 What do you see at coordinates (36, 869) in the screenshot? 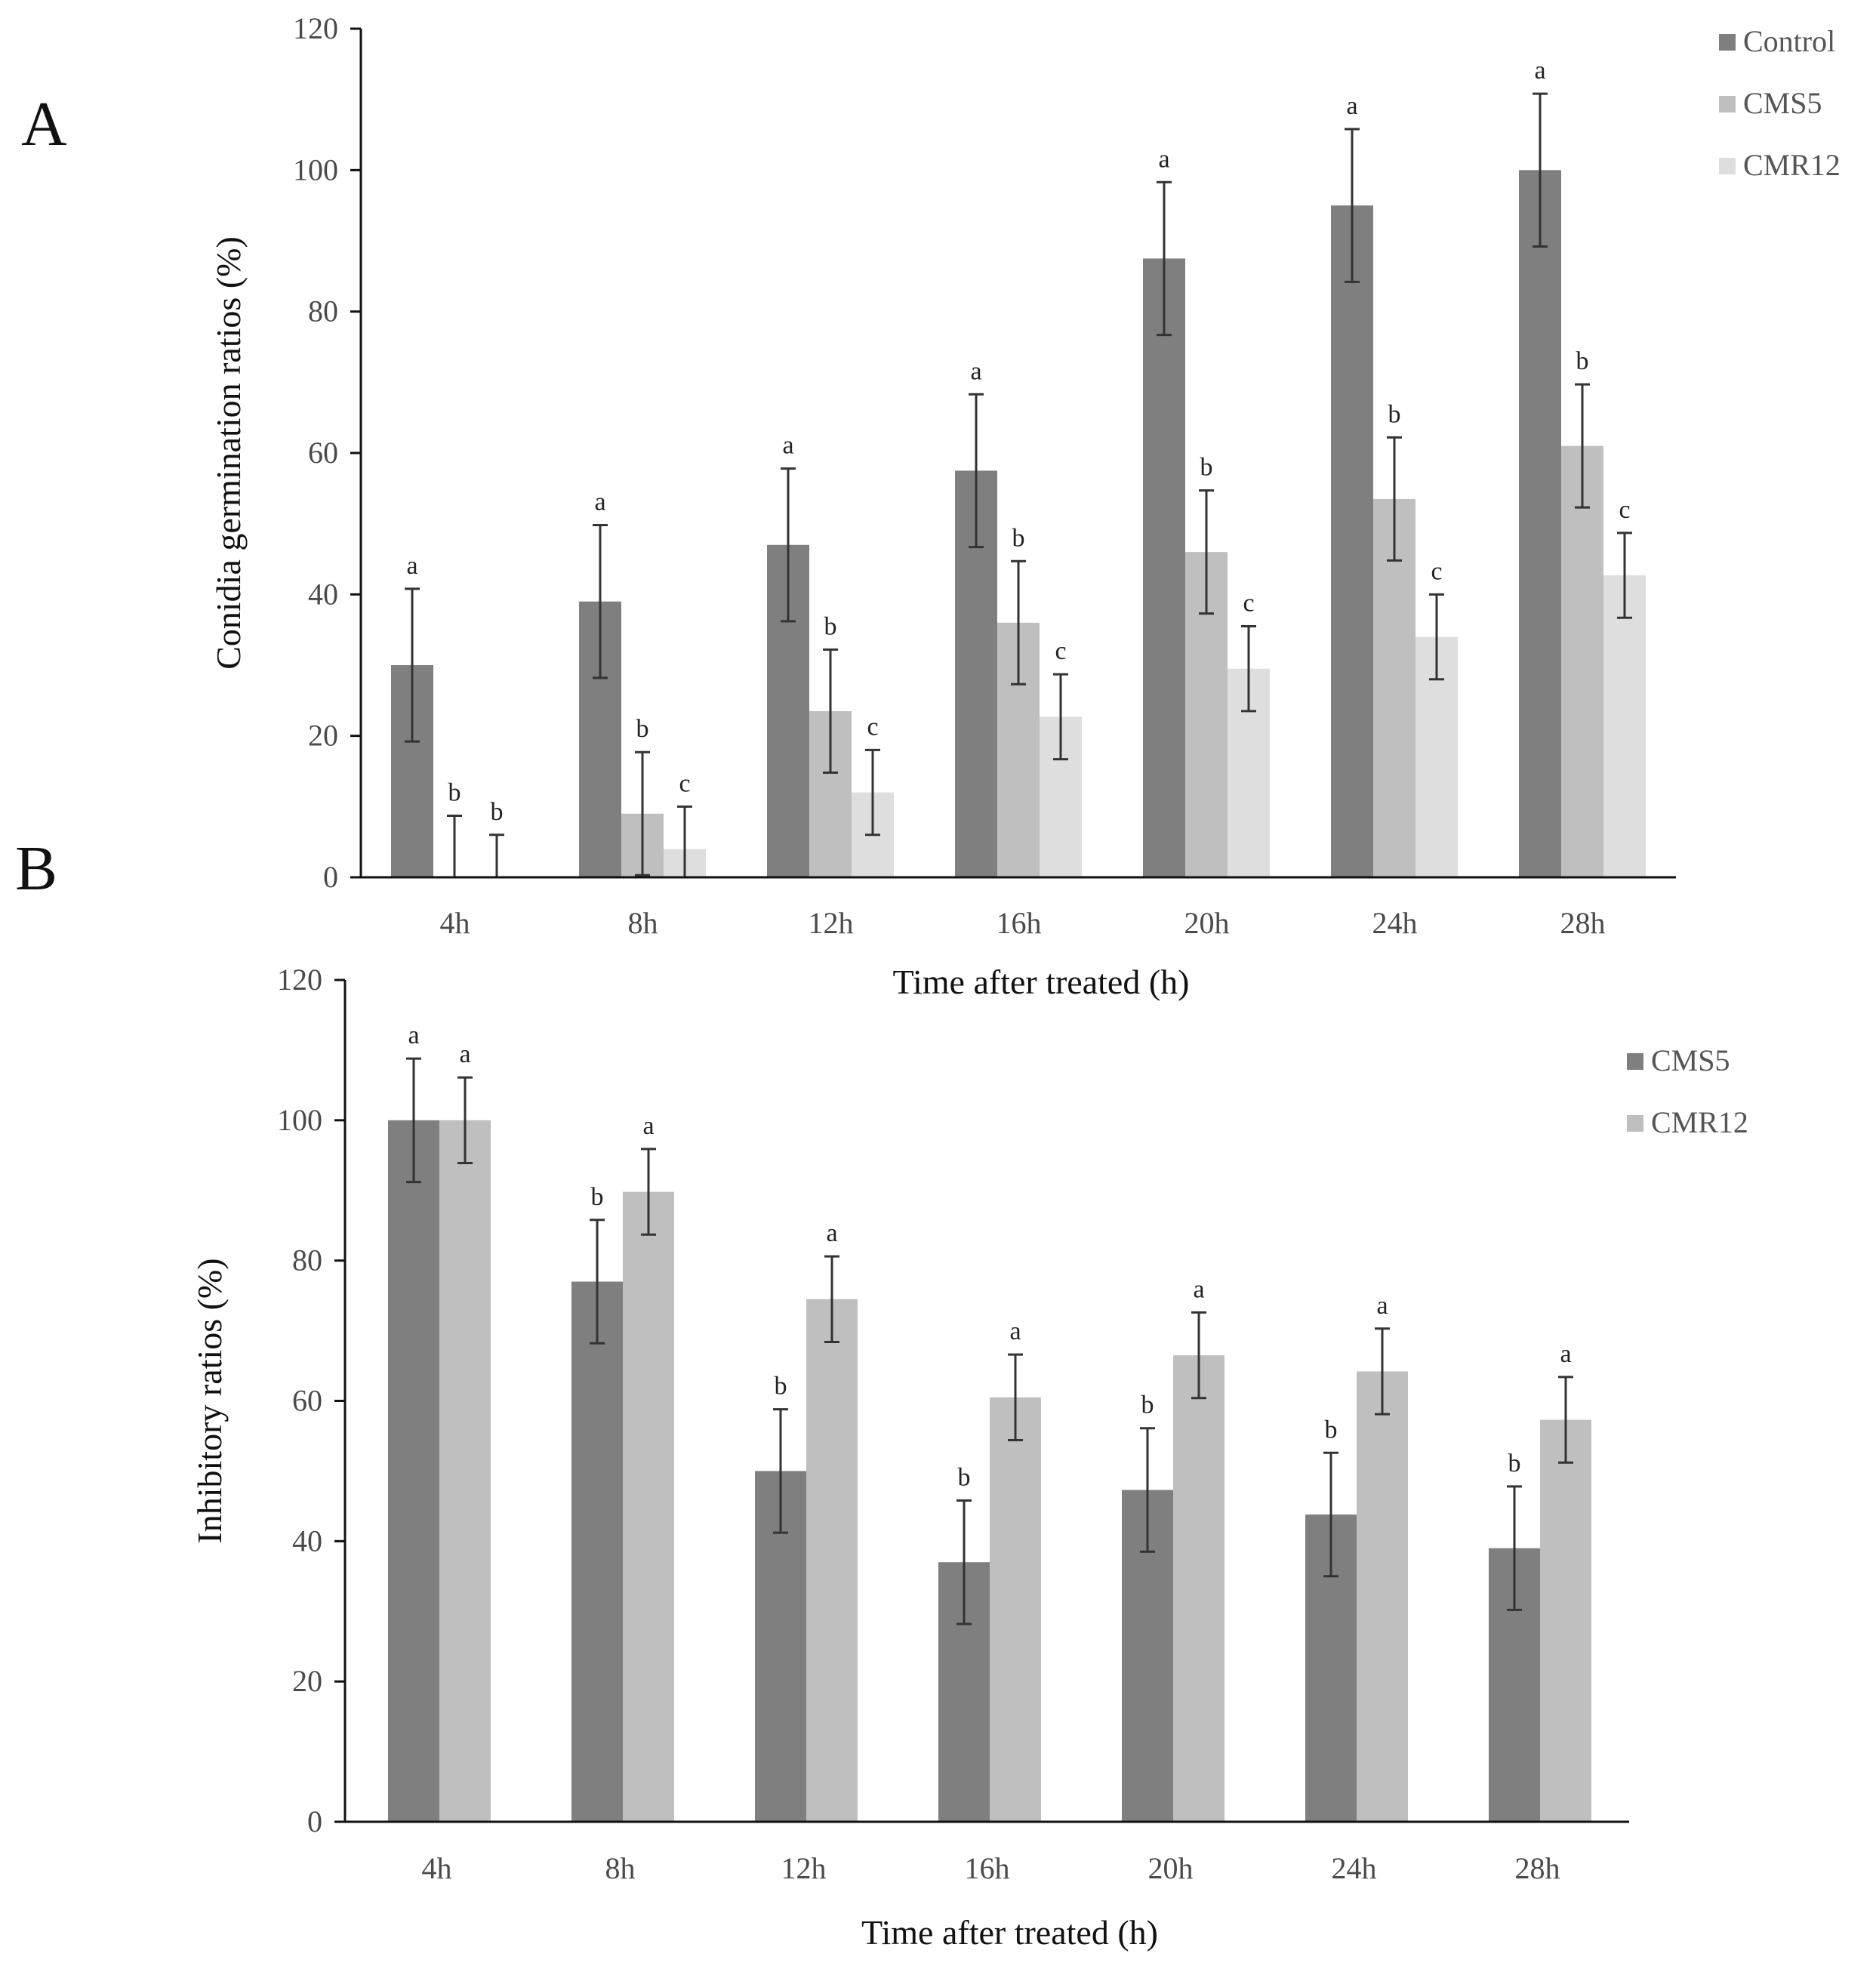
I see `panel-label: B` at bounding box center [36, 869].